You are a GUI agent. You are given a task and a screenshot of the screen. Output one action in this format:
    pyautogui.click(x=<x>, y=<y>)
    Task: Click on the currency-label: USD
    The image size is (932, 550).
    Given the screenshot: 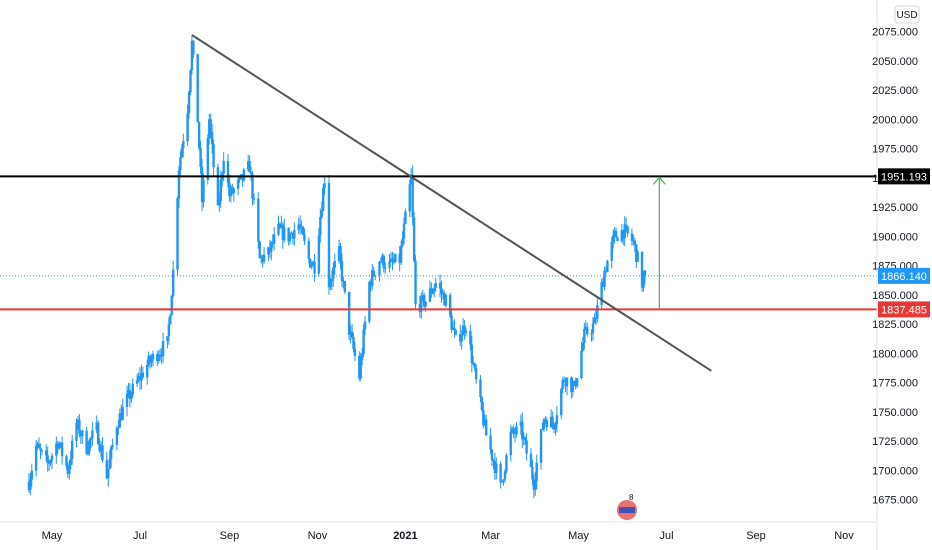 What is the action you would take?
    pyautogui.click(x=907, y=14)
    